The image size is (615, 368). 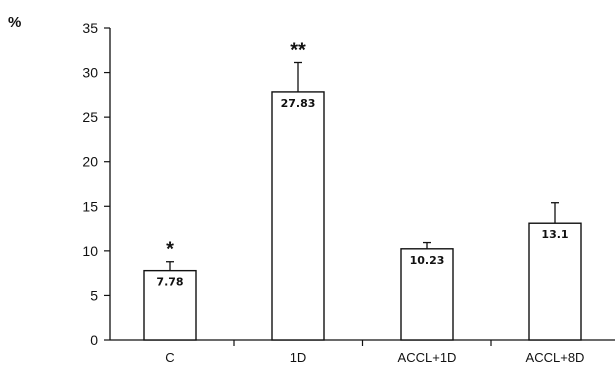 I want to click on y-tick-label: 30, so click(x=90, y=73).